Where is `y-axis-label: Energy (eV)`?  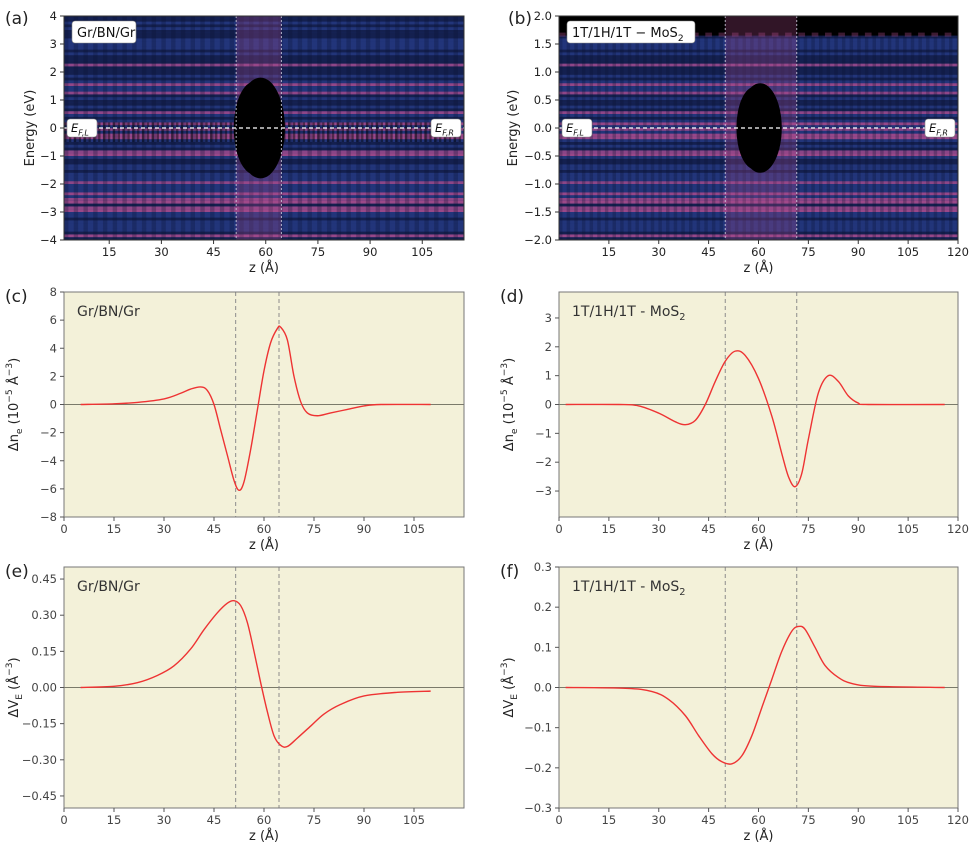
y-axis-label: Energy (eV) is located at coordinates (30, 128).